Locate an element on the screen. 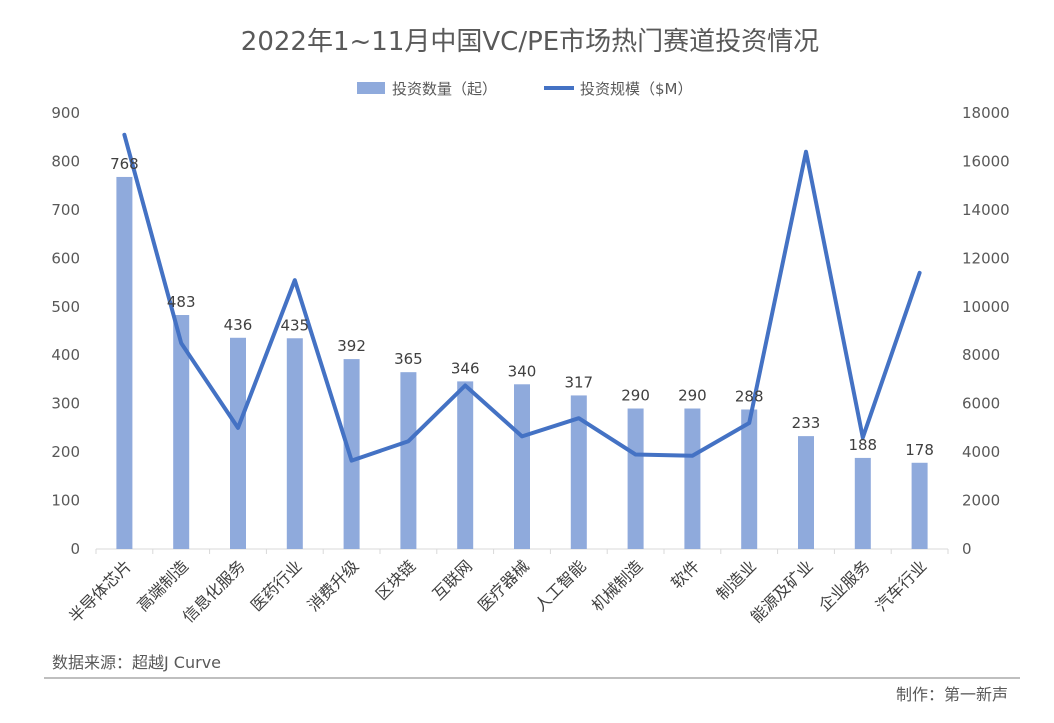 Image resolution: width=1054 pixels, height=723 pixels. y-right-tick-label: 14000 is located at coordinates (986, 210).